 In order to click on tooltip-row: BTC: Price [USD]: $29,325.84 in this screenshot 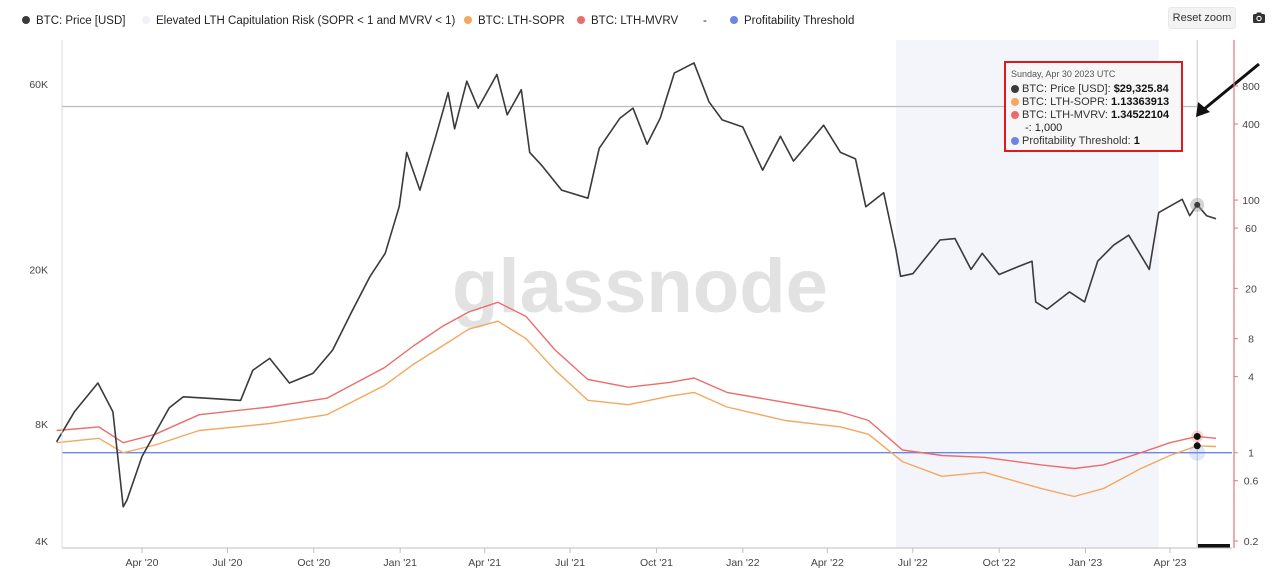, I will do `click(1096, 89)`.